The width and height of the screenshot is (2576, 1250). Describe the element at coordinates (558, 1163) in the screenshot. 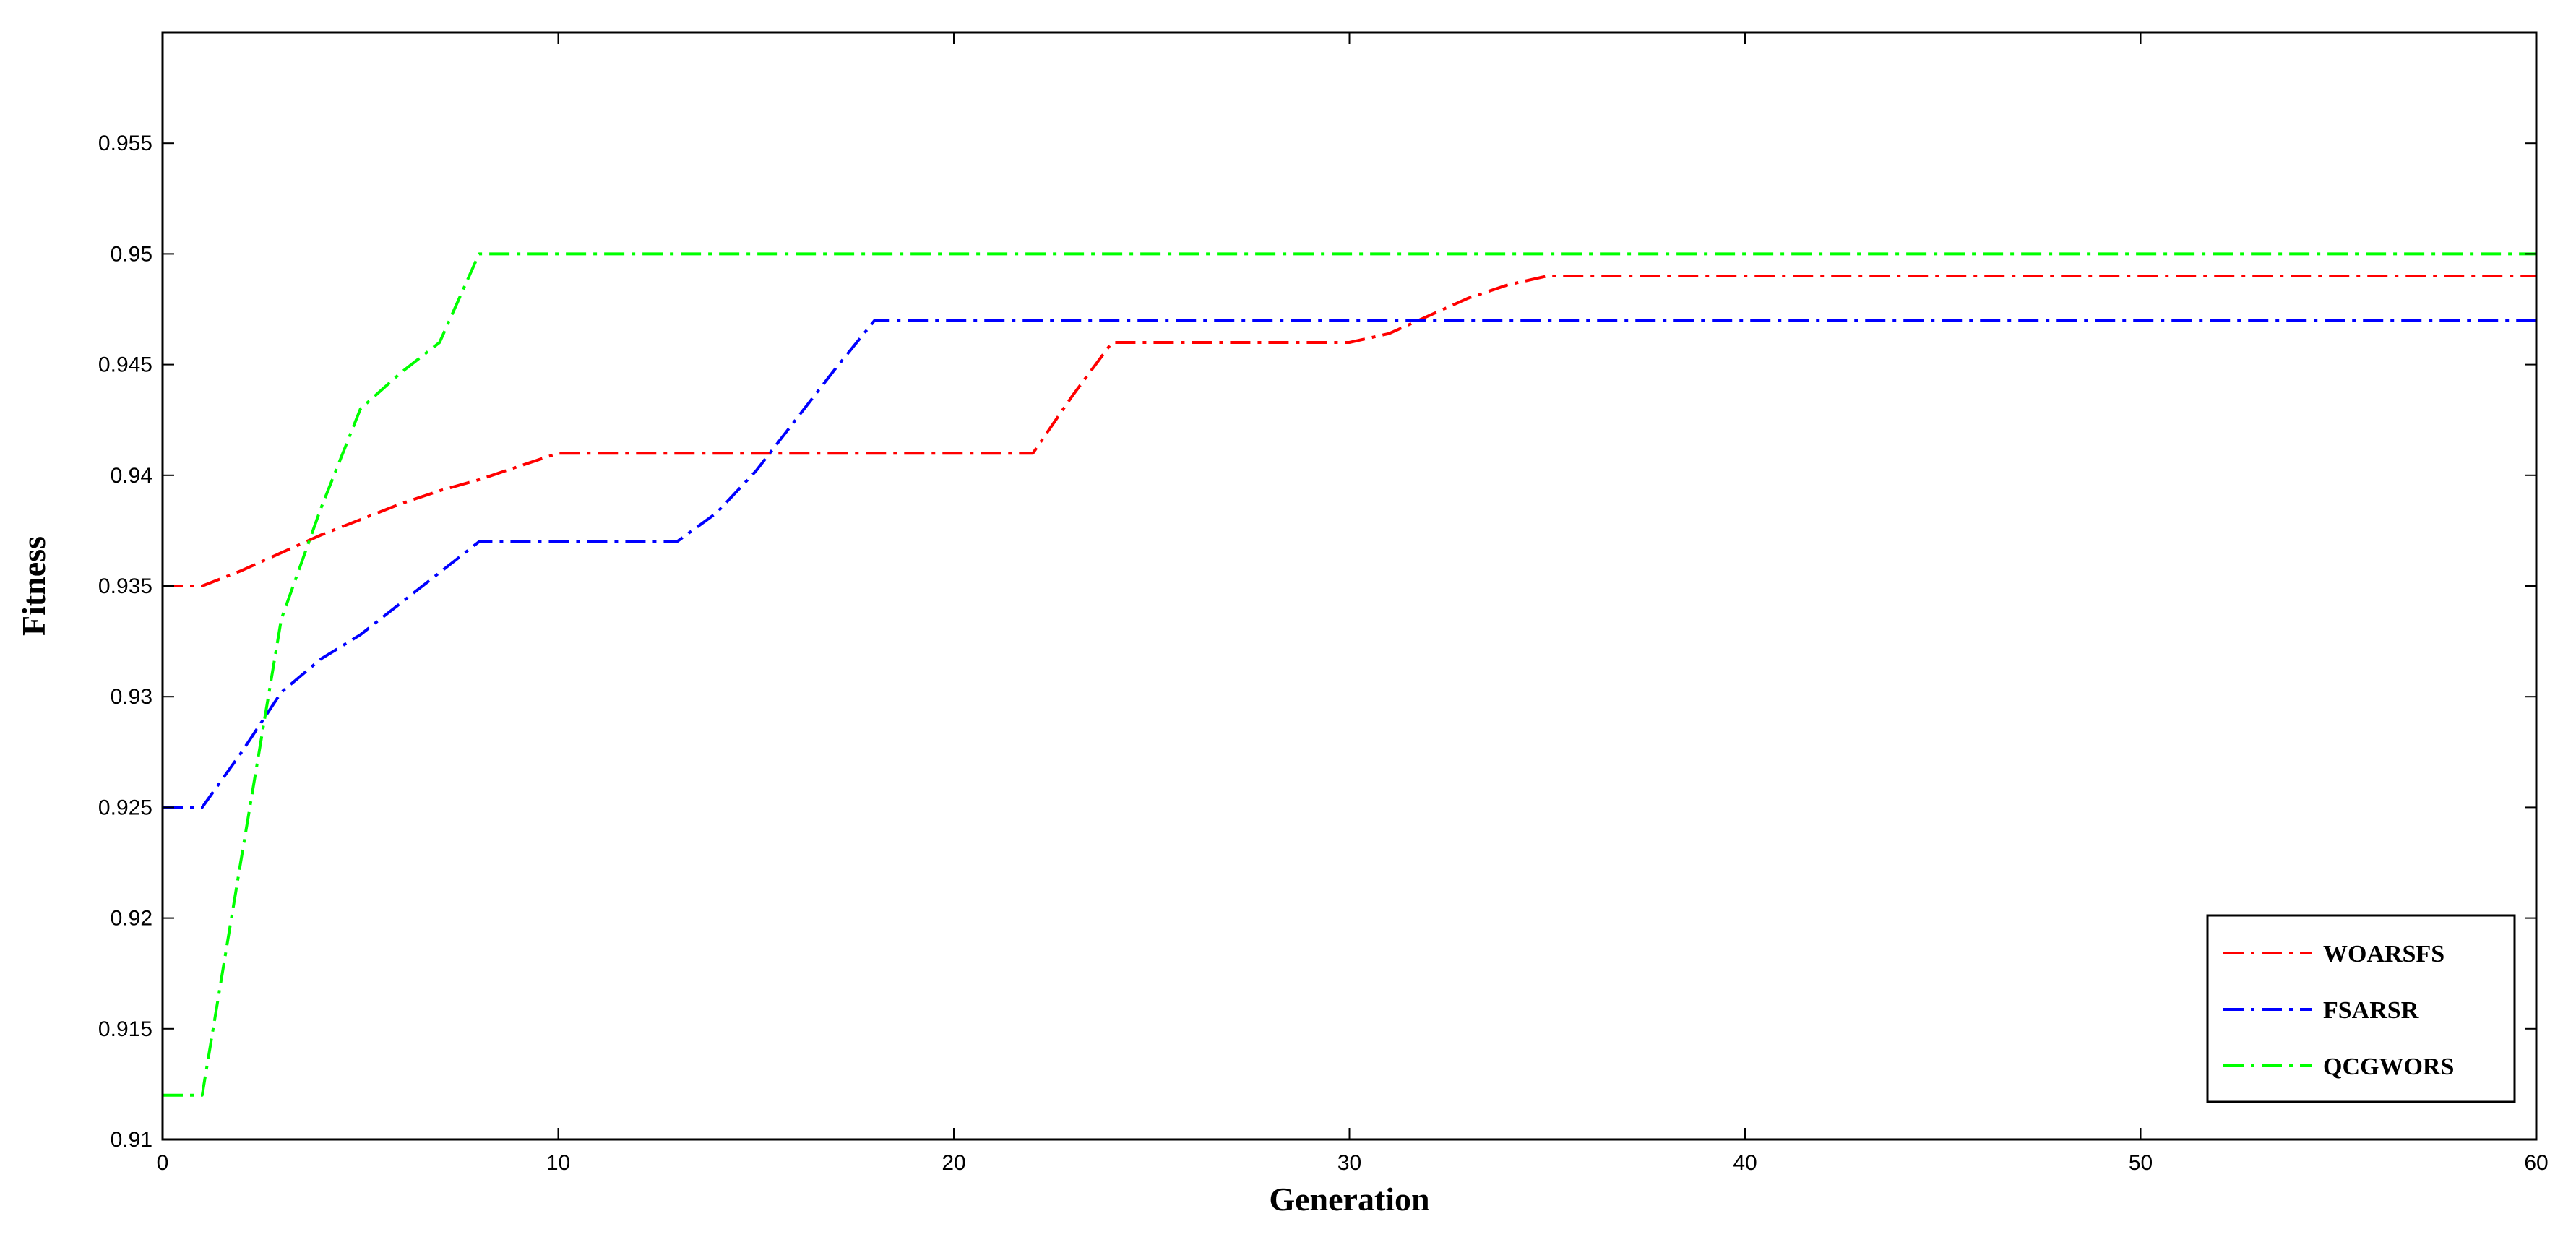

I see `x-tick-label: 10` at that location.